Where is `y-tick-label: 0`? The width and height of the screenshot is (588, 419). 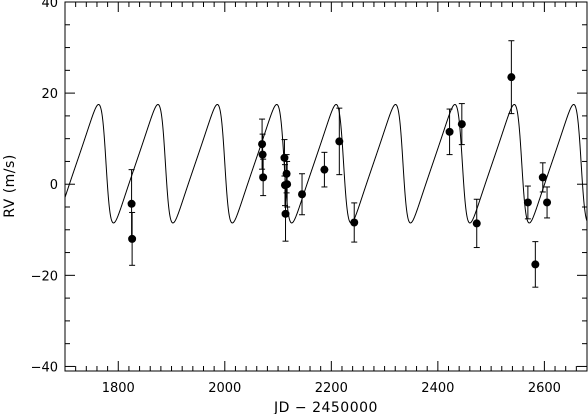
y-tick-label: 0 is located at coordinates (54, 185).